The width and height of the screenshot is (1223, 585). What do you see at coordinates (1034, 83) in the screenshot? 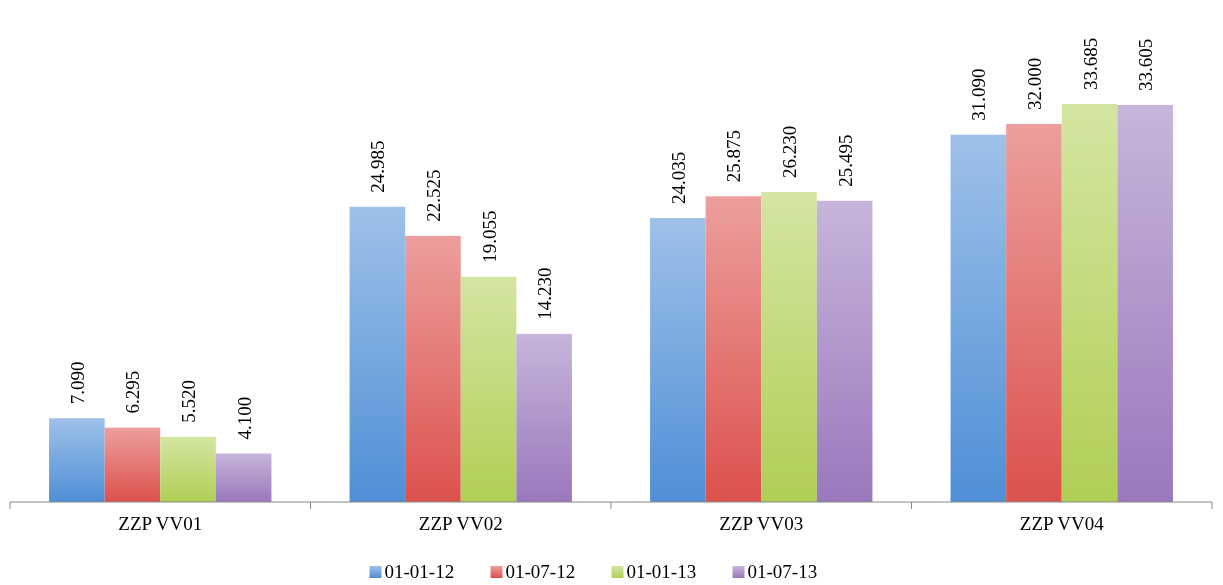
I see `data-label: 32.000` at bounding box center [1034, 83].